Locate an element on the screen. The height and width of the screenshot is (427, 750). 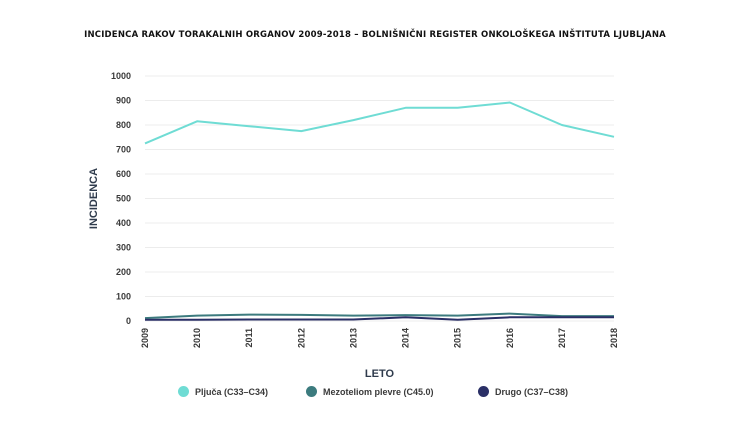
y-axis-ticks: 0 100 200 300 400 500 600 700 800 900 1000 is located at coordinates (121, 198).